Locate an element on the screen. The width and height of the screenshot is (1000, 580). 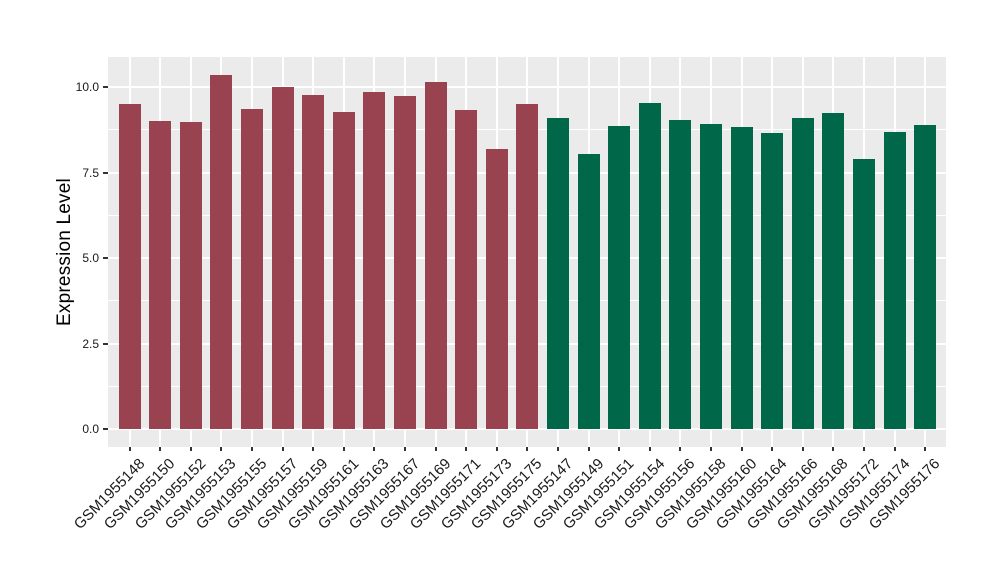
bar-GSM1955166 is located at coordinates (802, 273).